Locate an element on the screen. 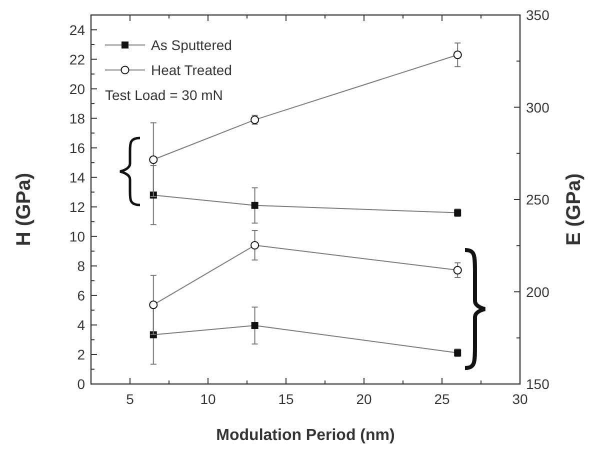 This screenshot has height=450, width=593. x-tick-label: 5 is located at coordinates (130, 399).